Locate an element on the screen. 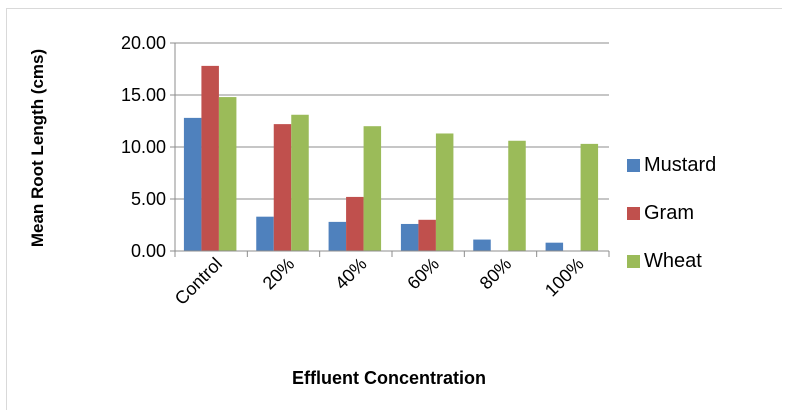  bar-wheat-20pct is located at coordinates (300, 182).